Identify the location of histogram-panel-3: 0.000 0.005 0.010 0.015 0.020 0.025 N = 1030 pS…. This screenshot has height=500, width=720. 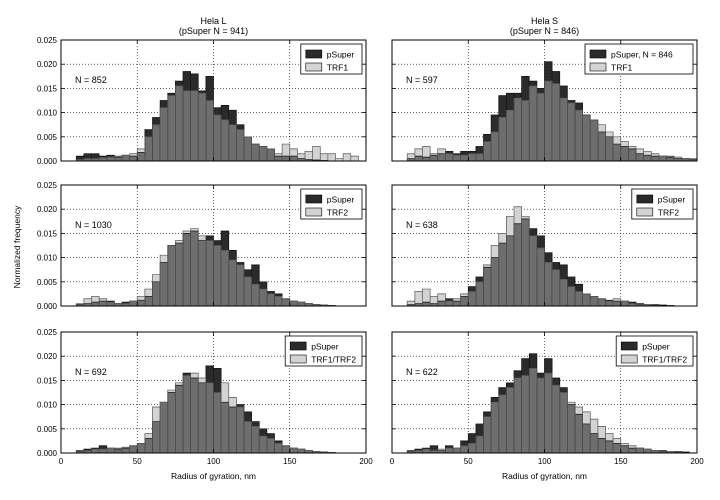
(202, 246).